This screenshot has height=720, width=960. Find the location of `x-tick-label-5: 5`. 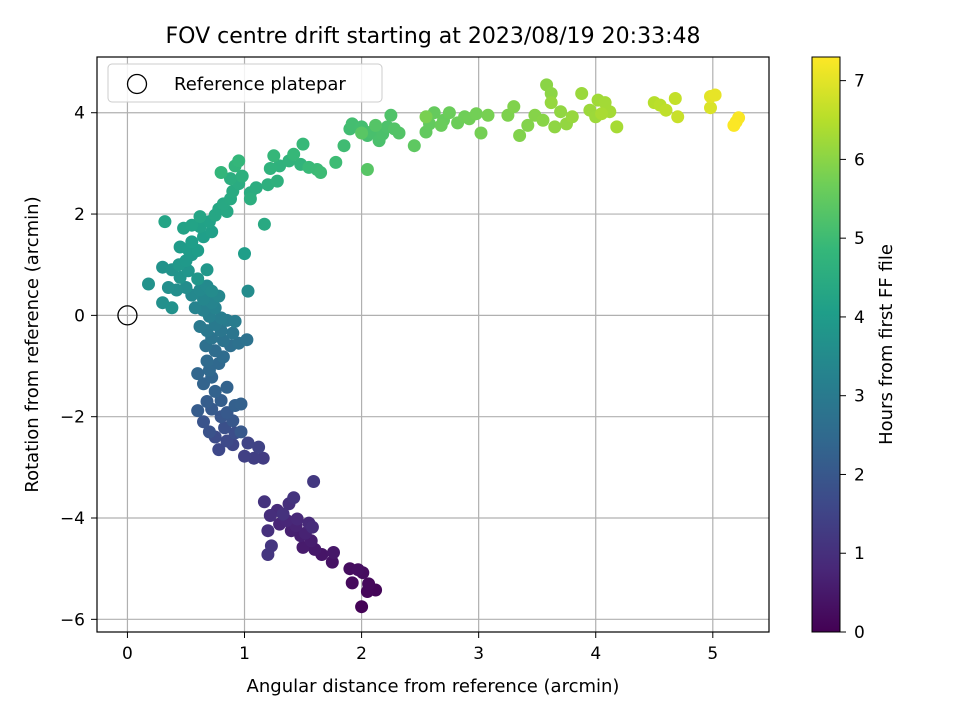

x-tick-label-5: 5 is located at coordinates (712, 654).